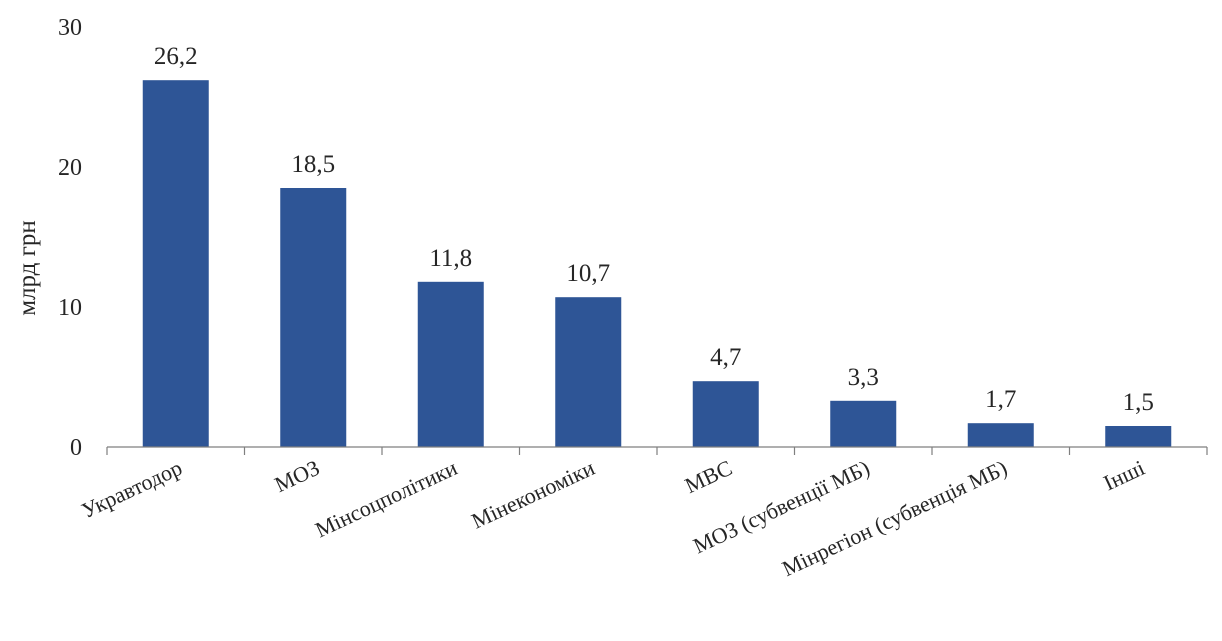 Image resolution: width=1222 pixels, height=641 pixels. What do you see at coordinates (70, 28) in the screenshot?
I see `y-tick-label: 30` at bounding box center [70, 28].